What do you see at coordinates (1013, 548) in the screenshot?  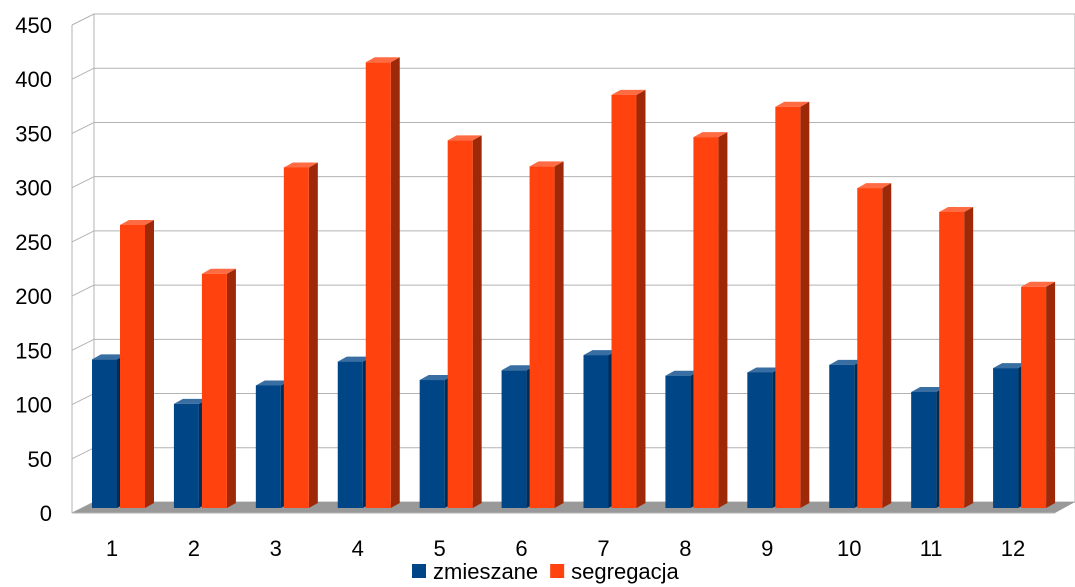 I see `x-tick-label: 12` at bounding box center [1013, 548].